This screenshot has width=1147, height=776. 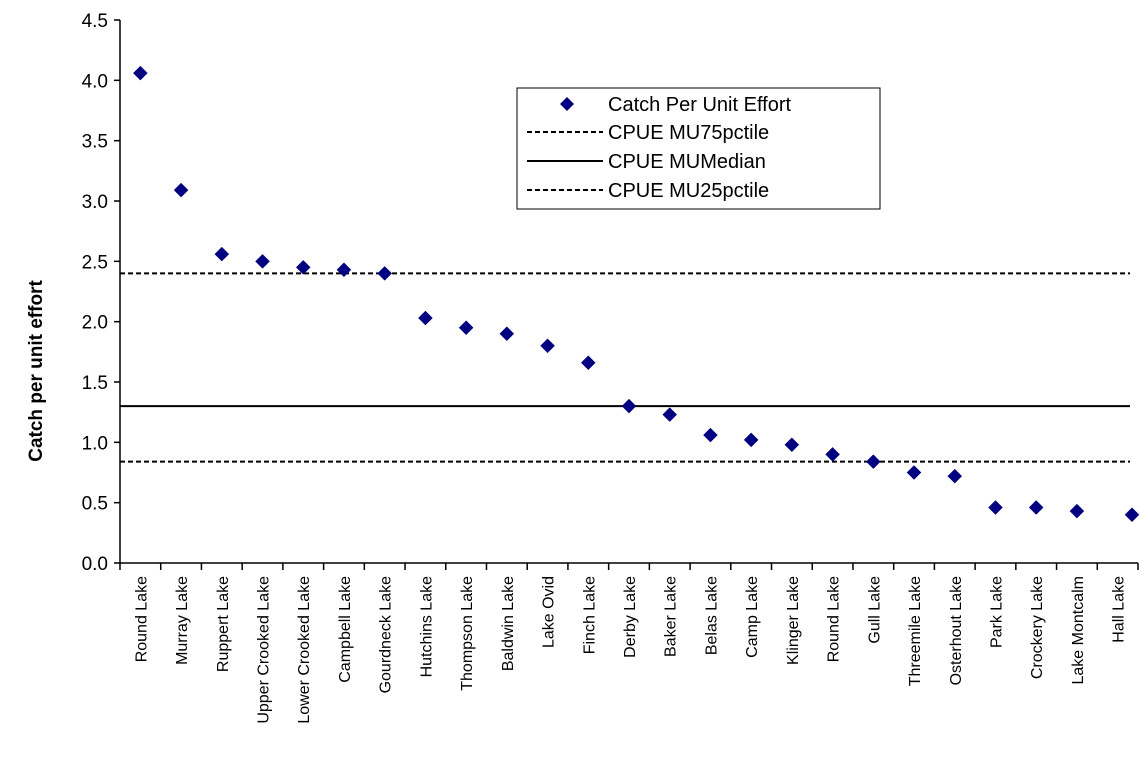 What do you see at coordinates (671, 616) in the screenshot?
I see `x-tick-label: Baker Lake` at bounding box center [671, 616].